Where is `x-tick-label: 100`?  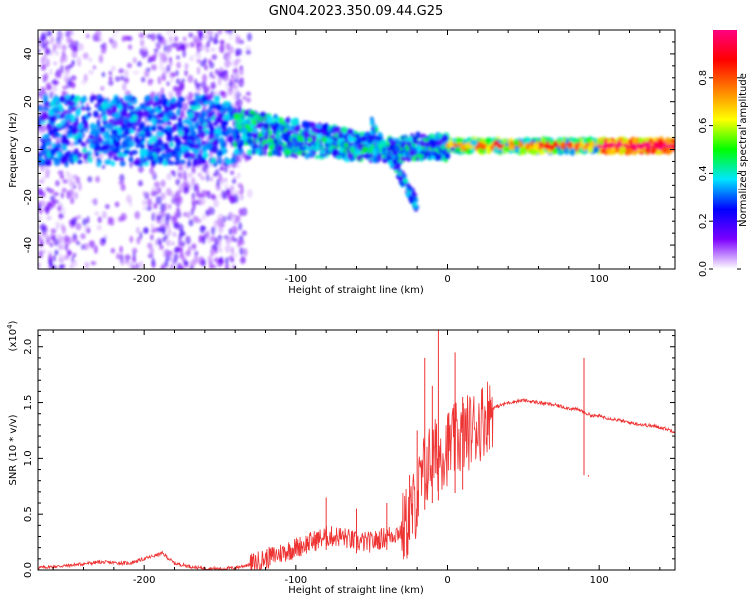
x-tick-label: 100 is located at coordinates (599, 580).